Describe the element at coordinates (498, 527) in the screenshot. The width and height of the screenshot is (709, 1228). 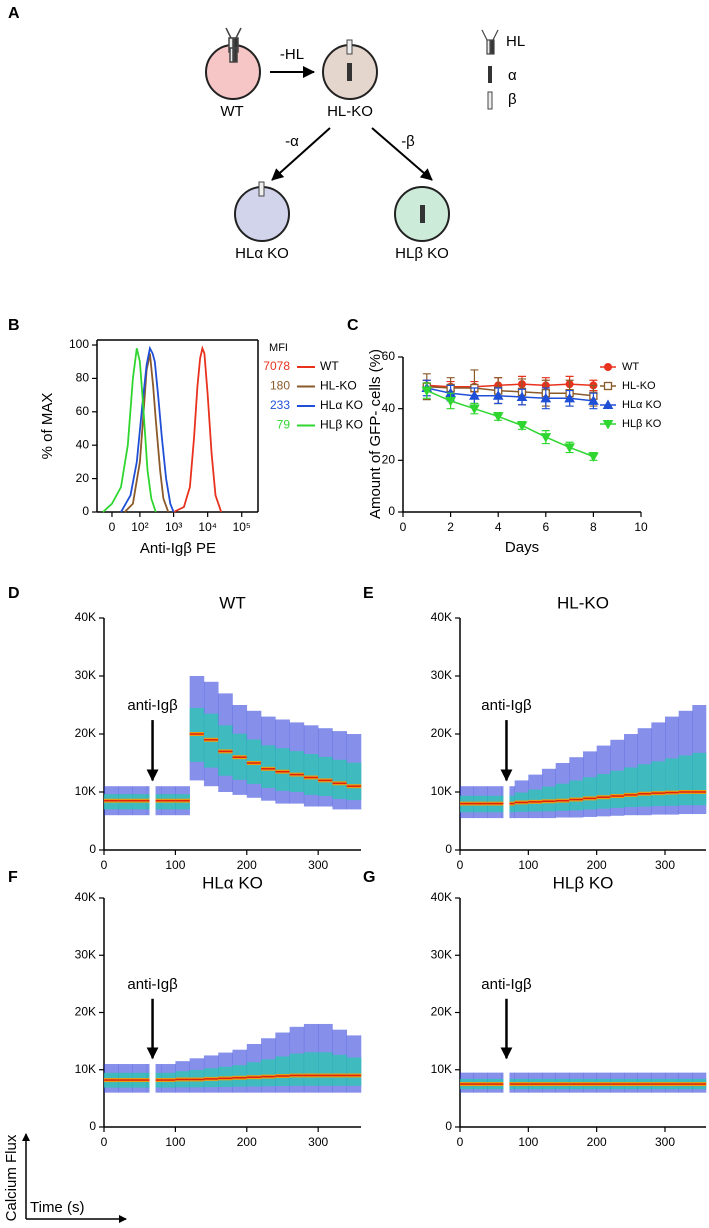
I see `x-tick-label: 4` at that location.